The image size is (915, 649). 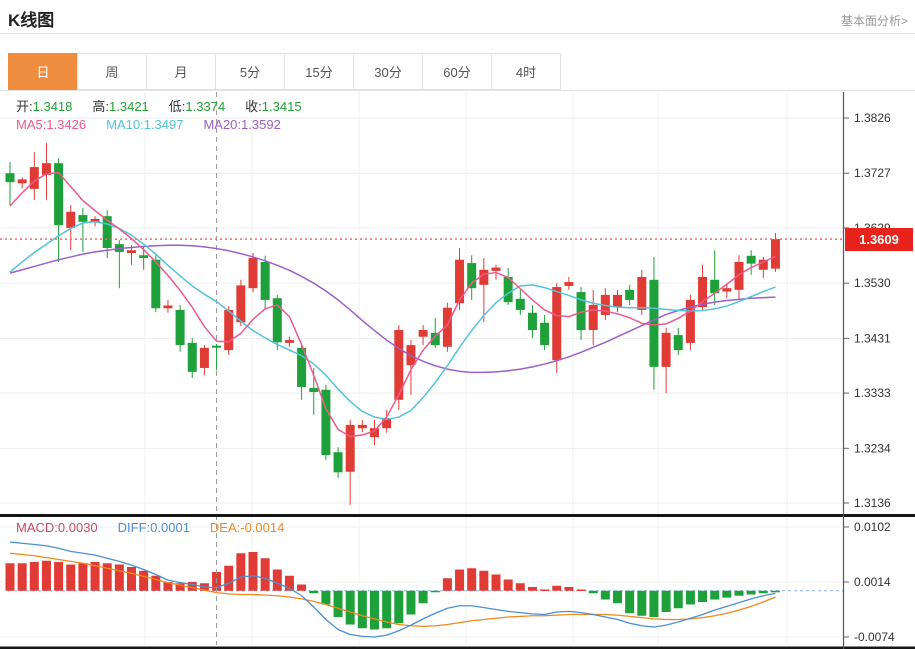 What do you see at coordinates (120, 106) in the screenshot?
I see `readout-item: 高:1.3421` at bounding box center [120, 106].